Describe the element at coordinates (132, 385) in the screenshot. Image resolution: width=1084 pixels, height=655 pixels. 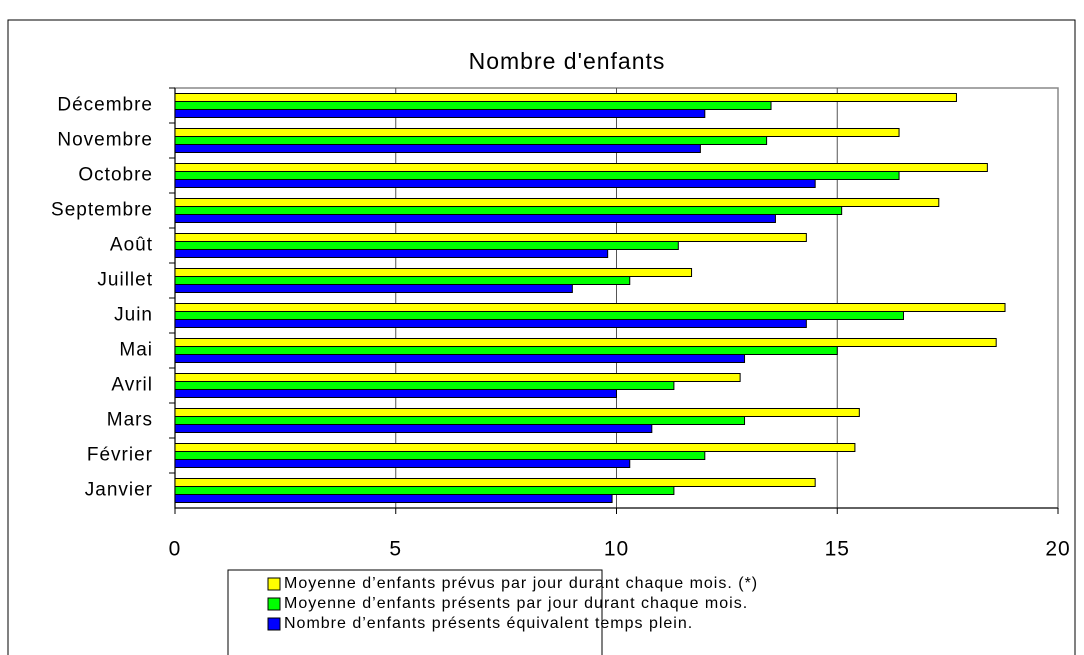
I see `y-tick-label: Avril` at that location.